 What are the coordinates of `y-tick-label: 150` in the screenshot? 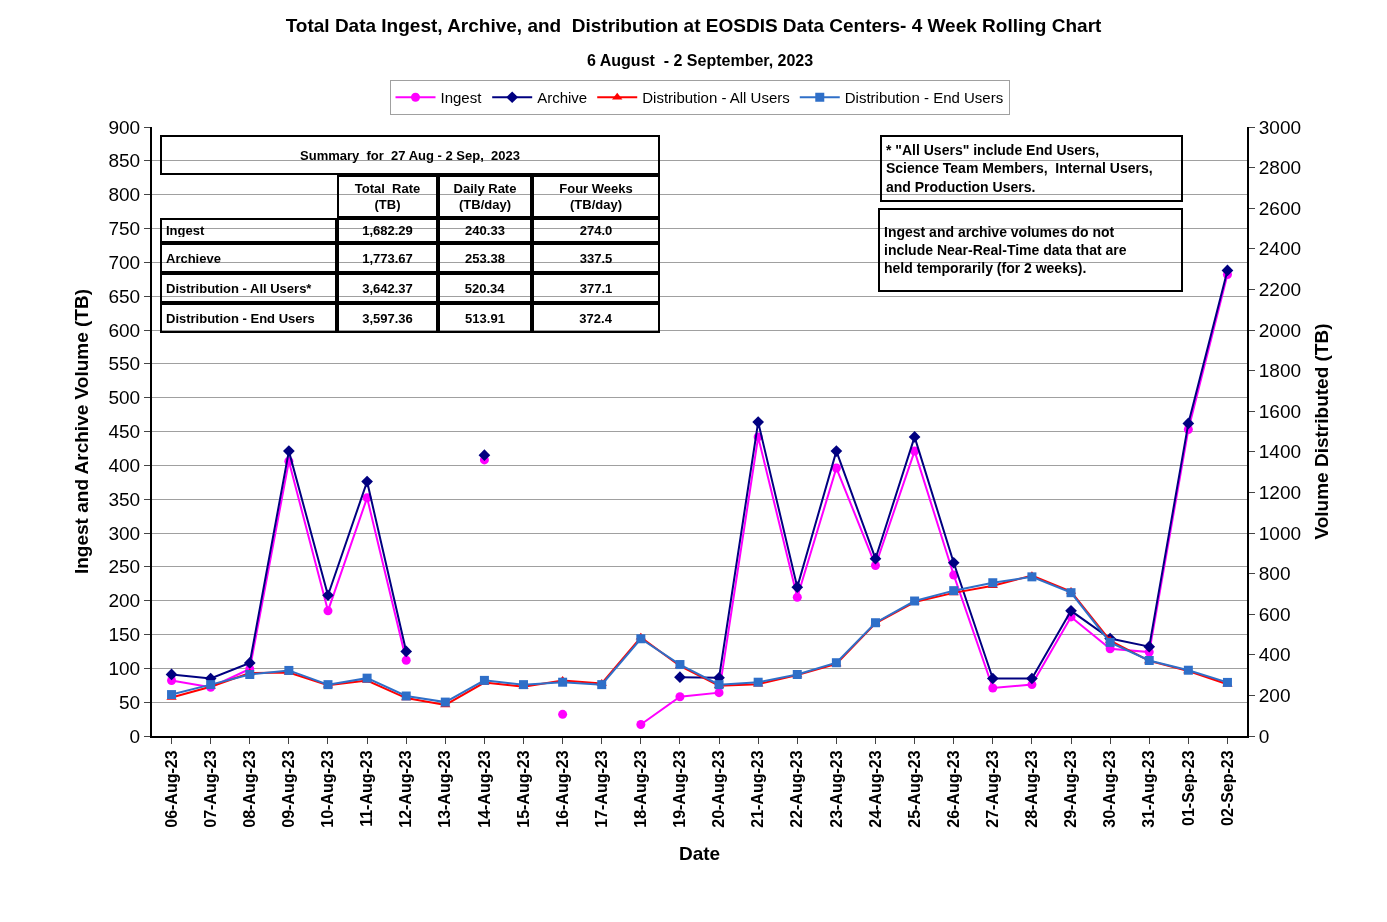 It's located at (124, 635).